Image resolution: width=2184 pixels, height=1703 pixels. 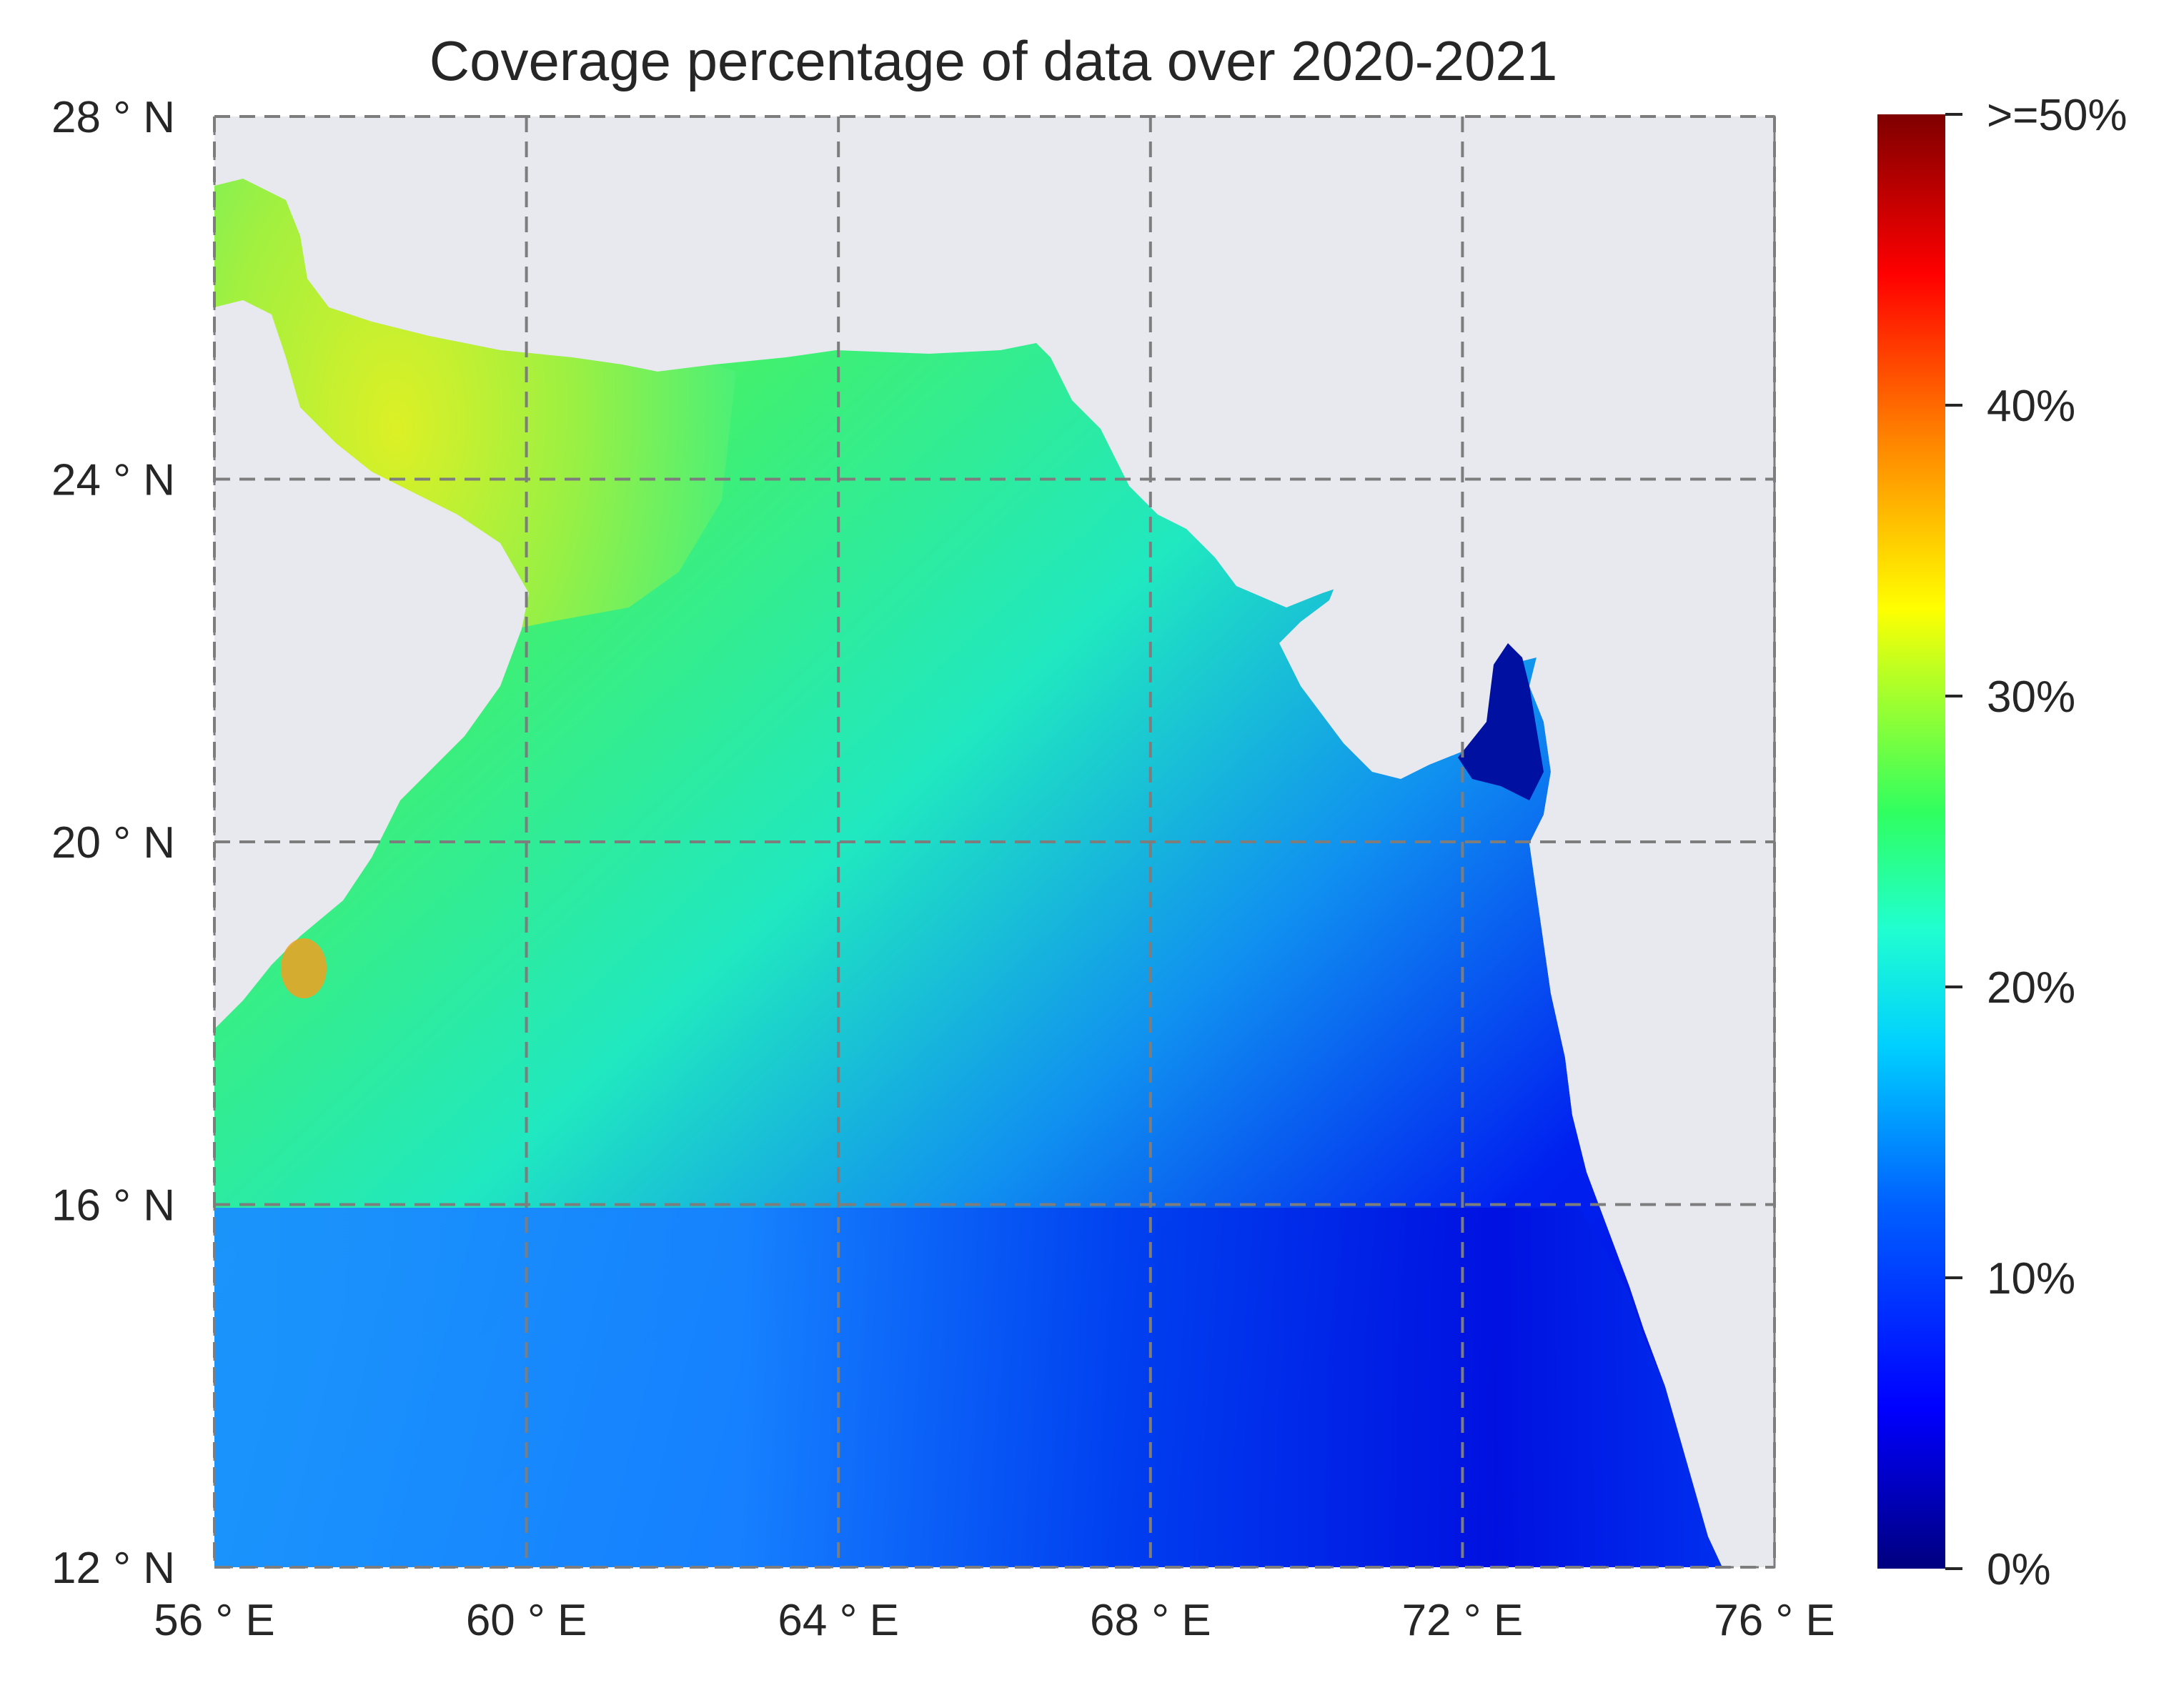 I want to click on y-tick-label: 20 ° N, so click(x=113, y=843).